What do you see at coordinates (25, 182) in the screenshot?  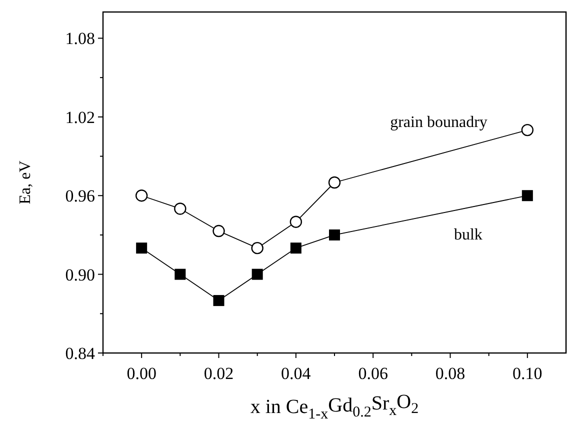 I see `y-axis-title: Ea, eV` at bounding box center [25, 182].